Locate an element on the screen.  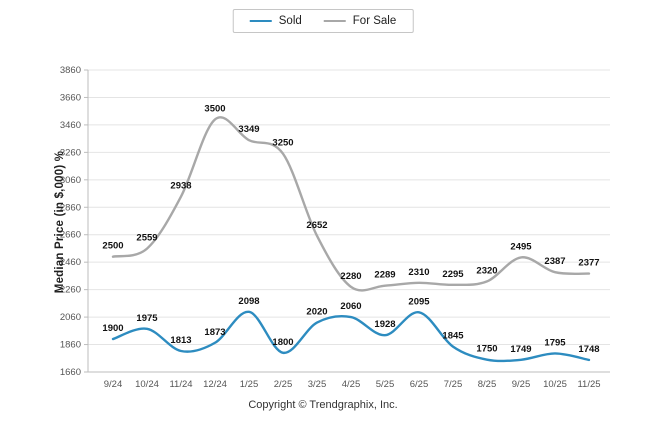
point-label: 1750 is located at coordinates (486, 349).